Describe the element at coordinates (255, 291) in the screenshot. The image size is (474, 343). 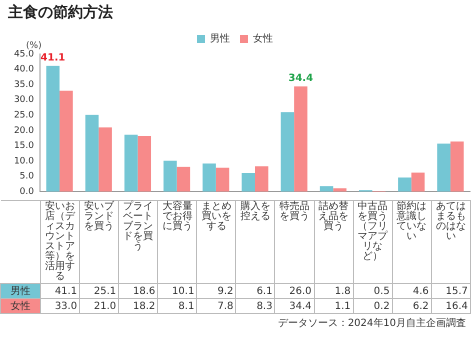
I see `data-label: 6.1` at that location.